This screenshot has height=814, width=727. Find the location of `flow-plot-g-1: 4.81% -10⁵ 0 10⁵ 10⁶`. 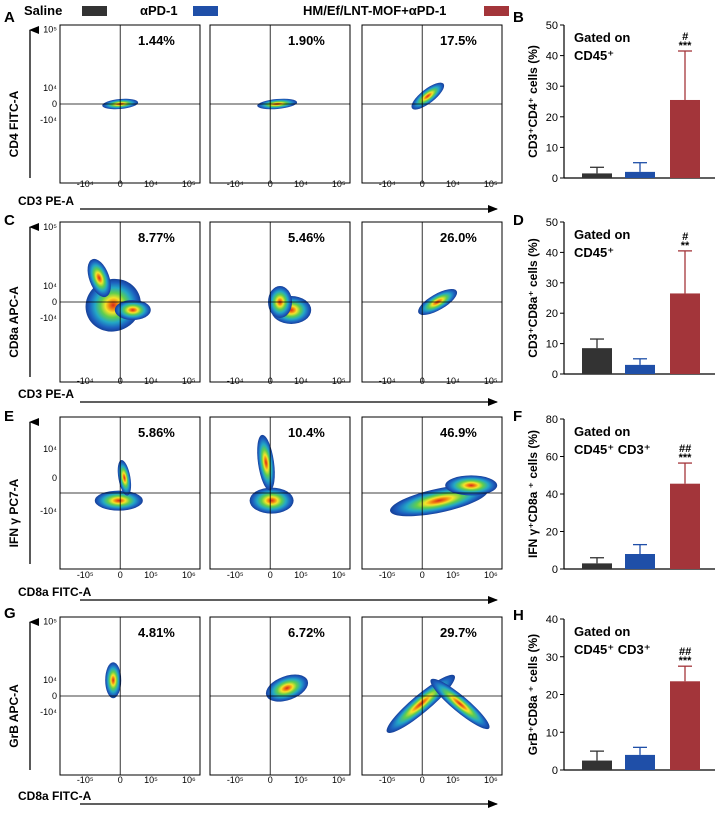

flow-plot-g-1: 4.81% -10⁵ 0 10⁵ 10⁶ is located at coordinates (130, 700).